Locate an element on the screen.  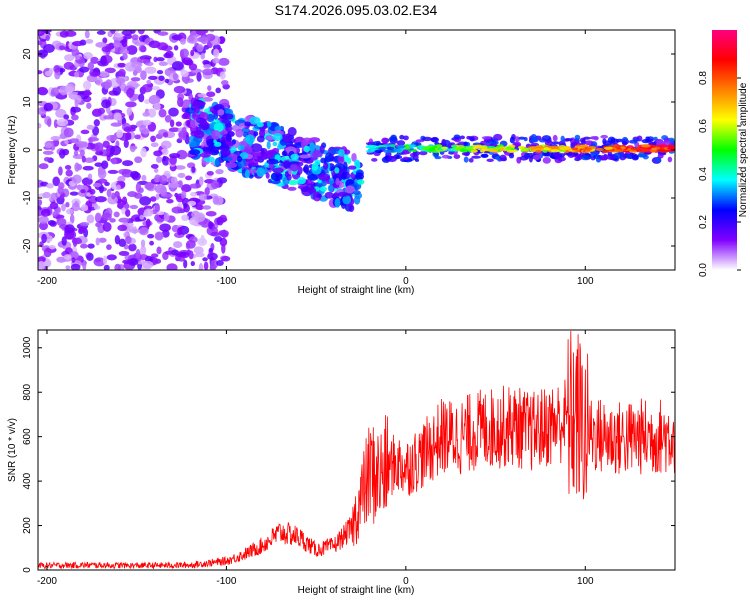
colorbar-gradient is located at coordinates (724, 150).